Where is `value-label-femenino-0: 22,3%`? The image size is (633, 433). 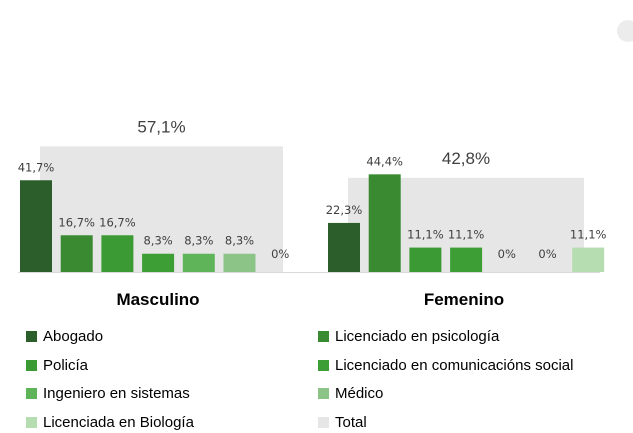 value-label-femenino-0: 22,3% is located at coordinates (344, 210).